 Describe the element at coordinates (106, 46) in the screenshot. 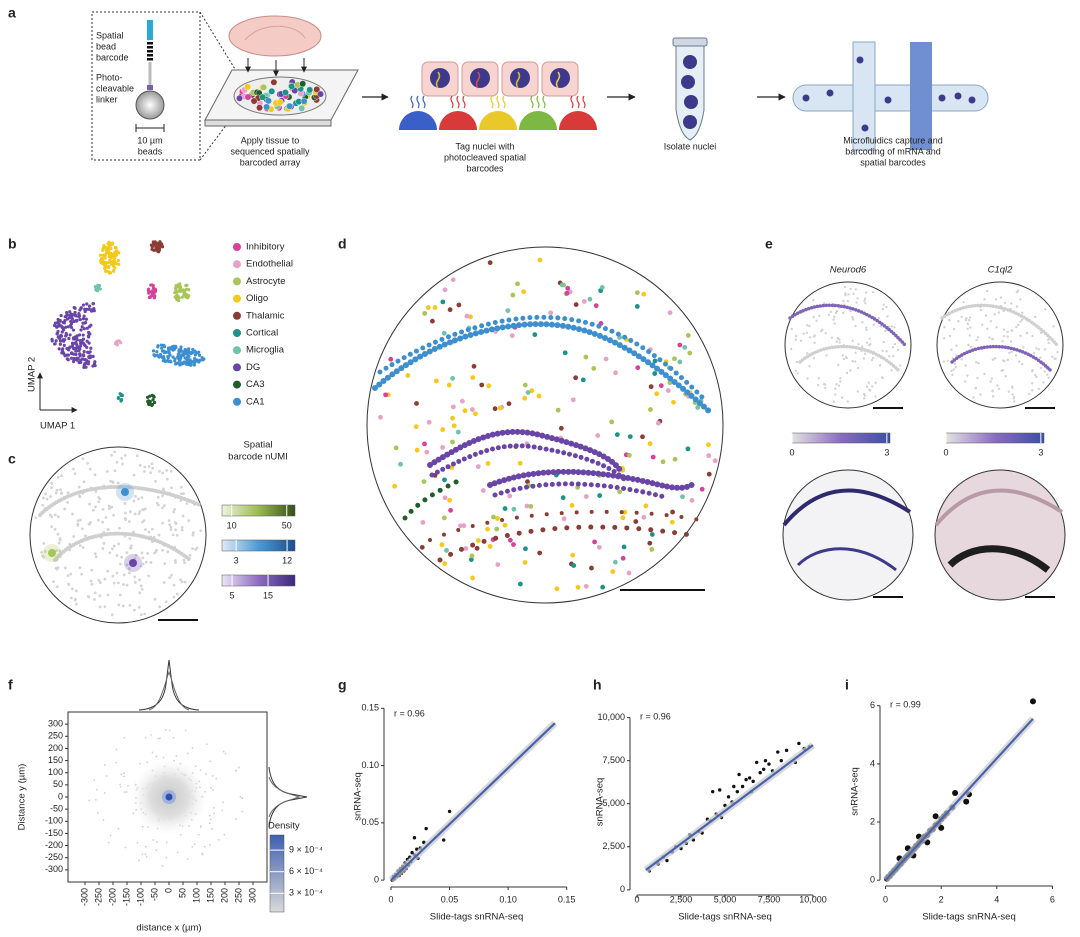

I see `bead-label: bead` at that location.